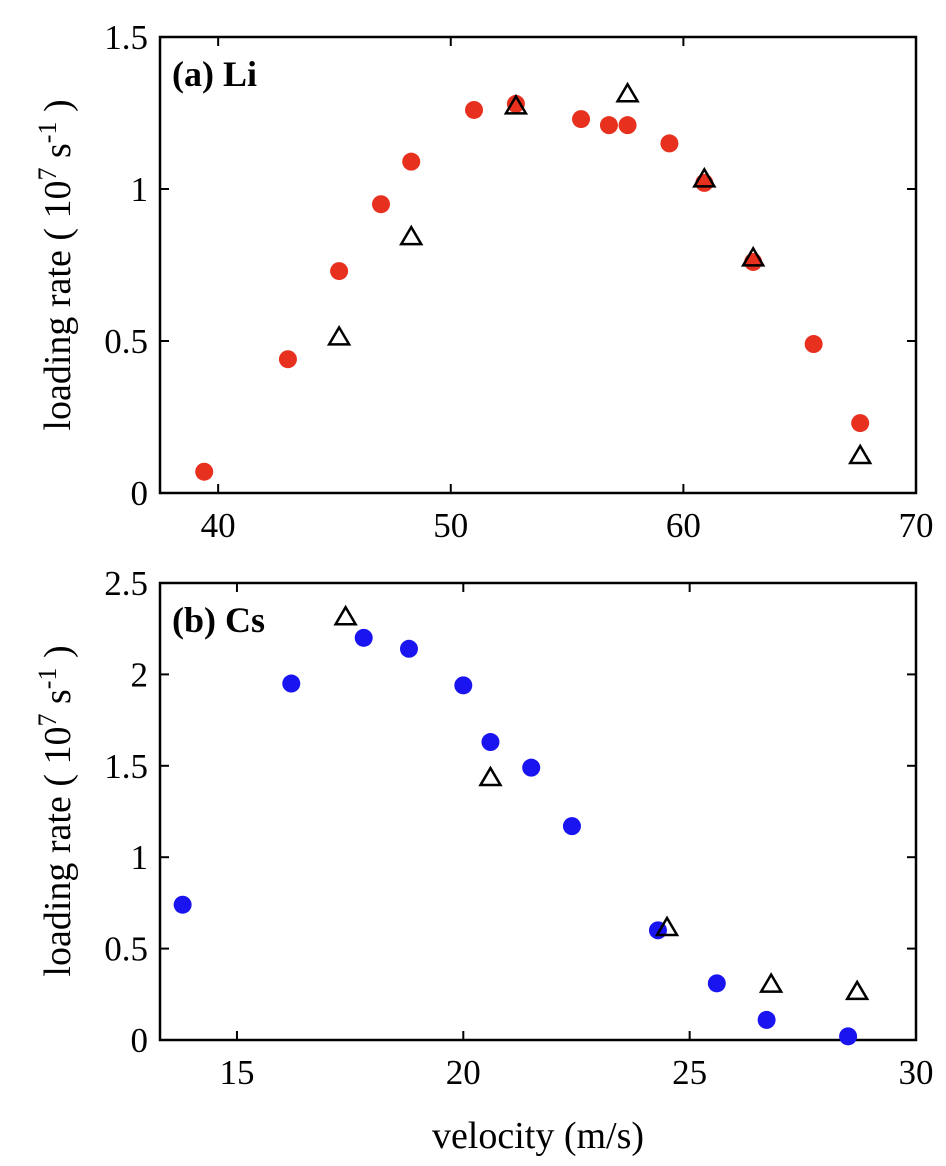 This screenshot has width=946, height=1166. I want to click on x-tick-label: 50, so click(450, 525).